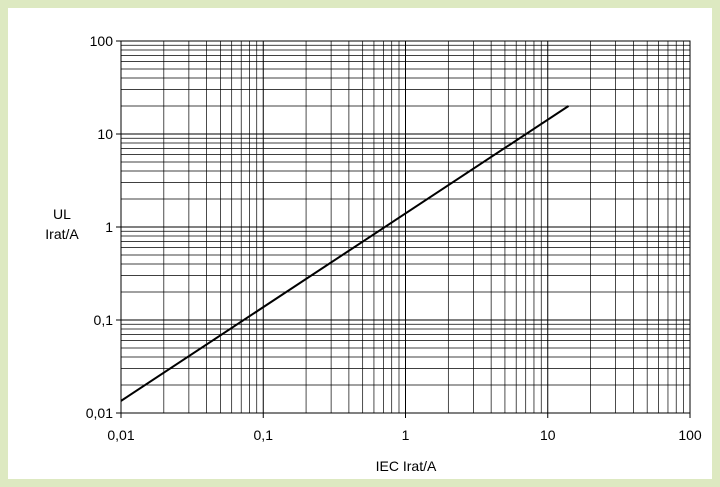 This screenshot has width=720, height=487. I want to click on x-tick-label: 0,01, so click(120, 435).